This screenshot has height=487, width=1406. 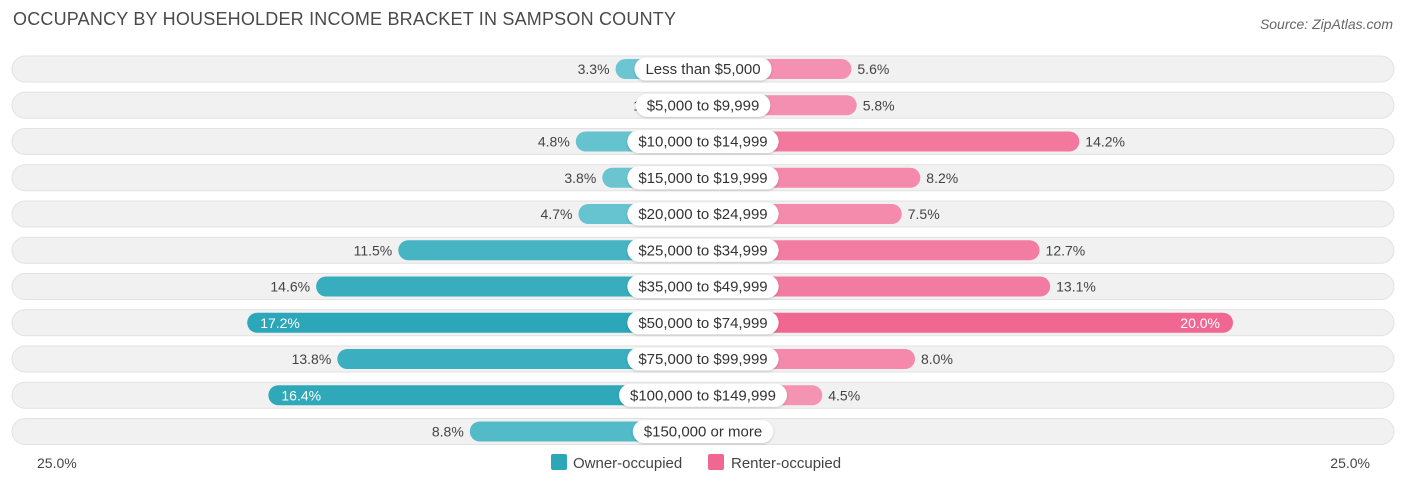 What do you see at coordinates (312, 359) in the screenshot?
I see `owner-value-label: 13.8%` at bounding box center [312, 359].